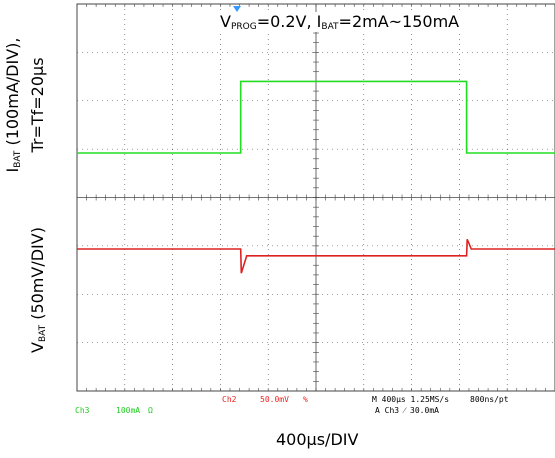 The image size is (555, 458). I want to click on timebase-readout: M 400μs 1.25MS/s, so click(410, 399).